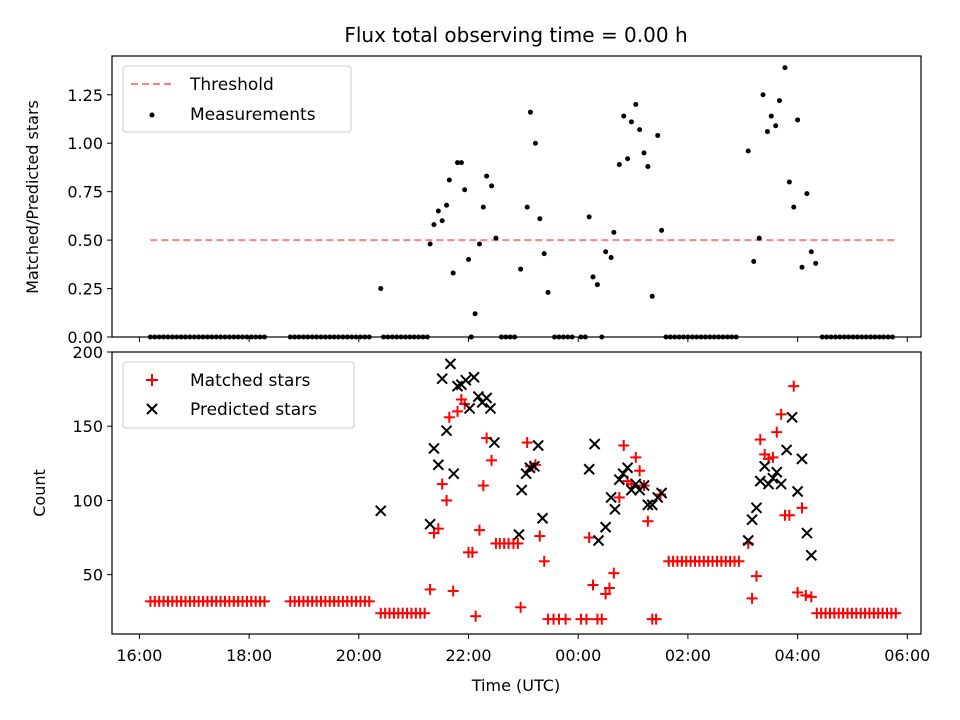 The height and width of the screenshot is (720, 960). I want to click on y-tick-label: 150, so click(87, 426).